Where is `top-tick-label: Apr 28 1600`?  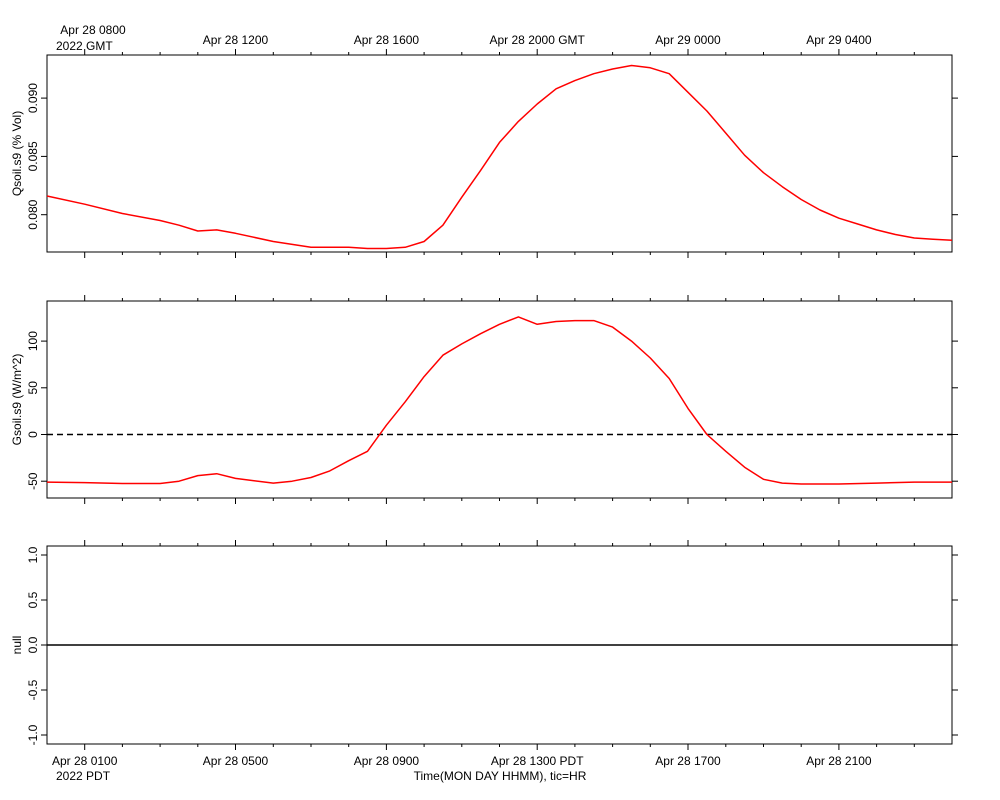
top-tick-label: Apr 28 1600 is located at coordinates (387, 40).